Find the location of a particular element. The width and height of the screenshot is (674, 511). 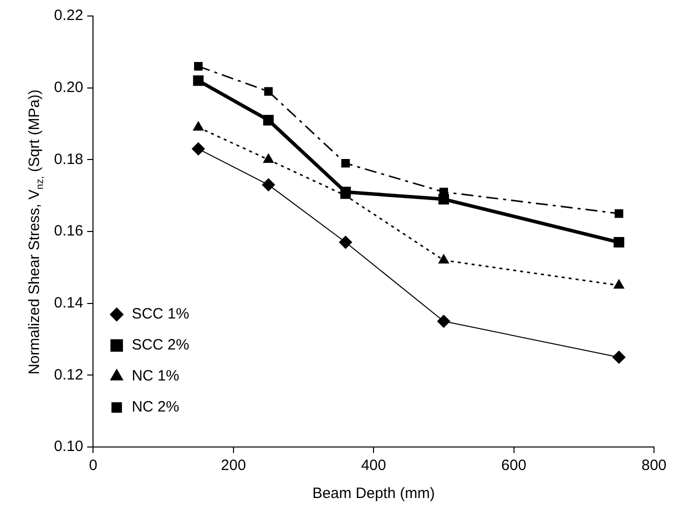

y-tick-label: 0.12 is located at coordinates (69, 375).